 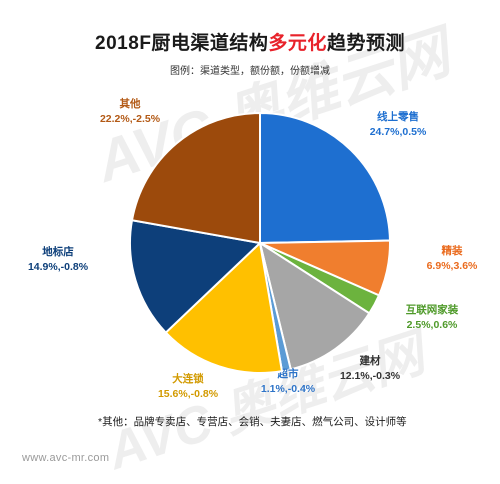 I want to click on slice-name-label: 互联网家装, so click(x=432, y=309).